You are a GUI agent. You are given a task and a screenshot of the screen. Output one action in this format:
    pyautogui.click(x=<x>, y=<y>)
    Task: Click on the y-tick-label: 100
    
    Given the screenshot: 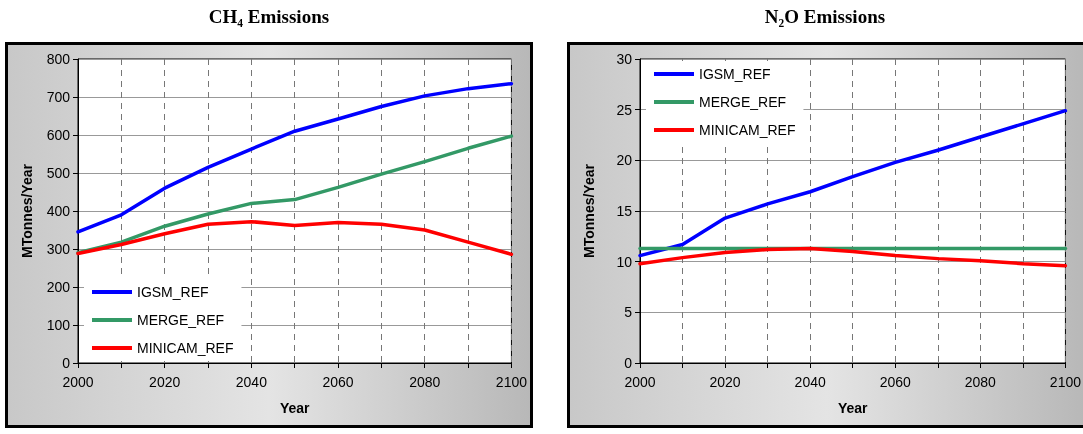 What is the action you would take?
    pyautogui.click(x=58, y=325)
    